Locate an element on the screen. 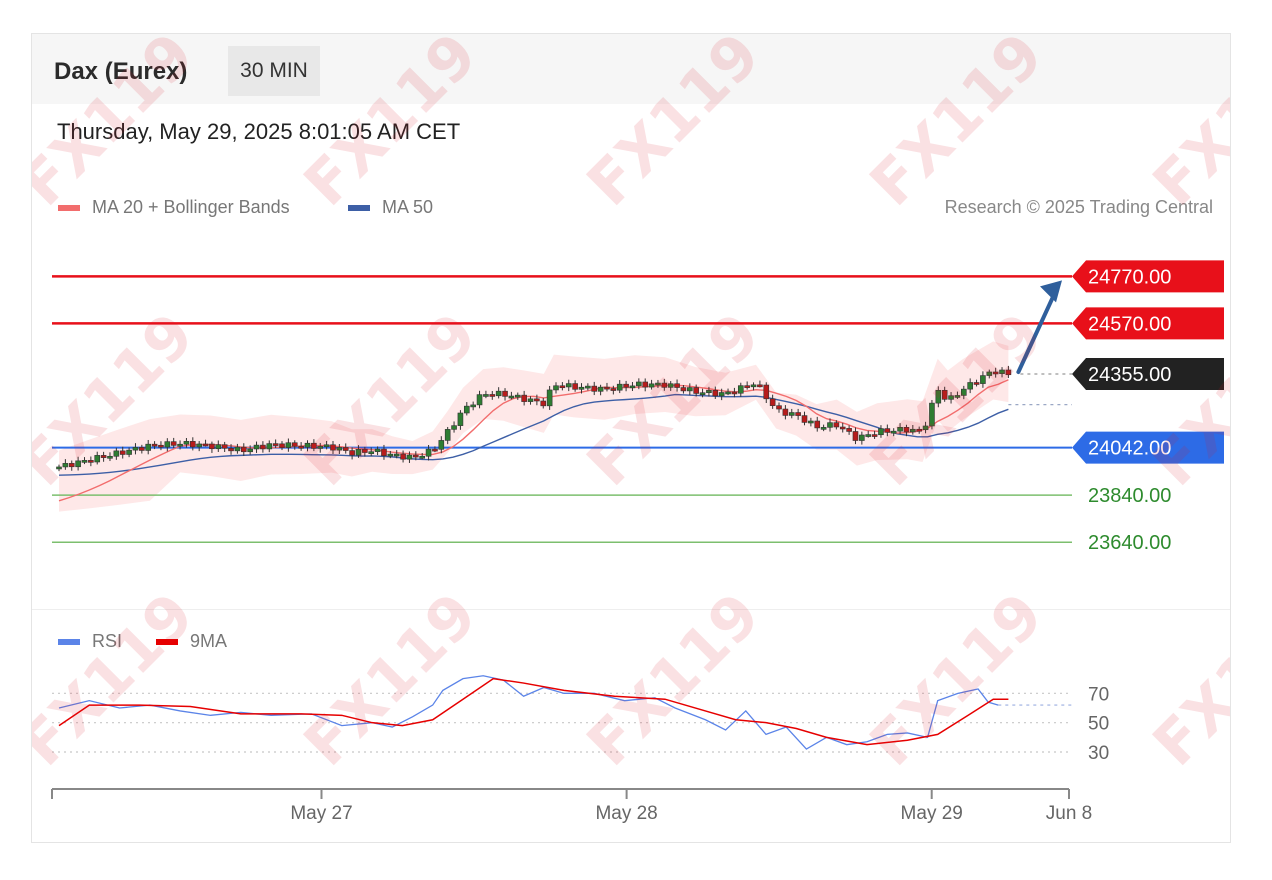  panel-separator is located at coordinates (631, 609).